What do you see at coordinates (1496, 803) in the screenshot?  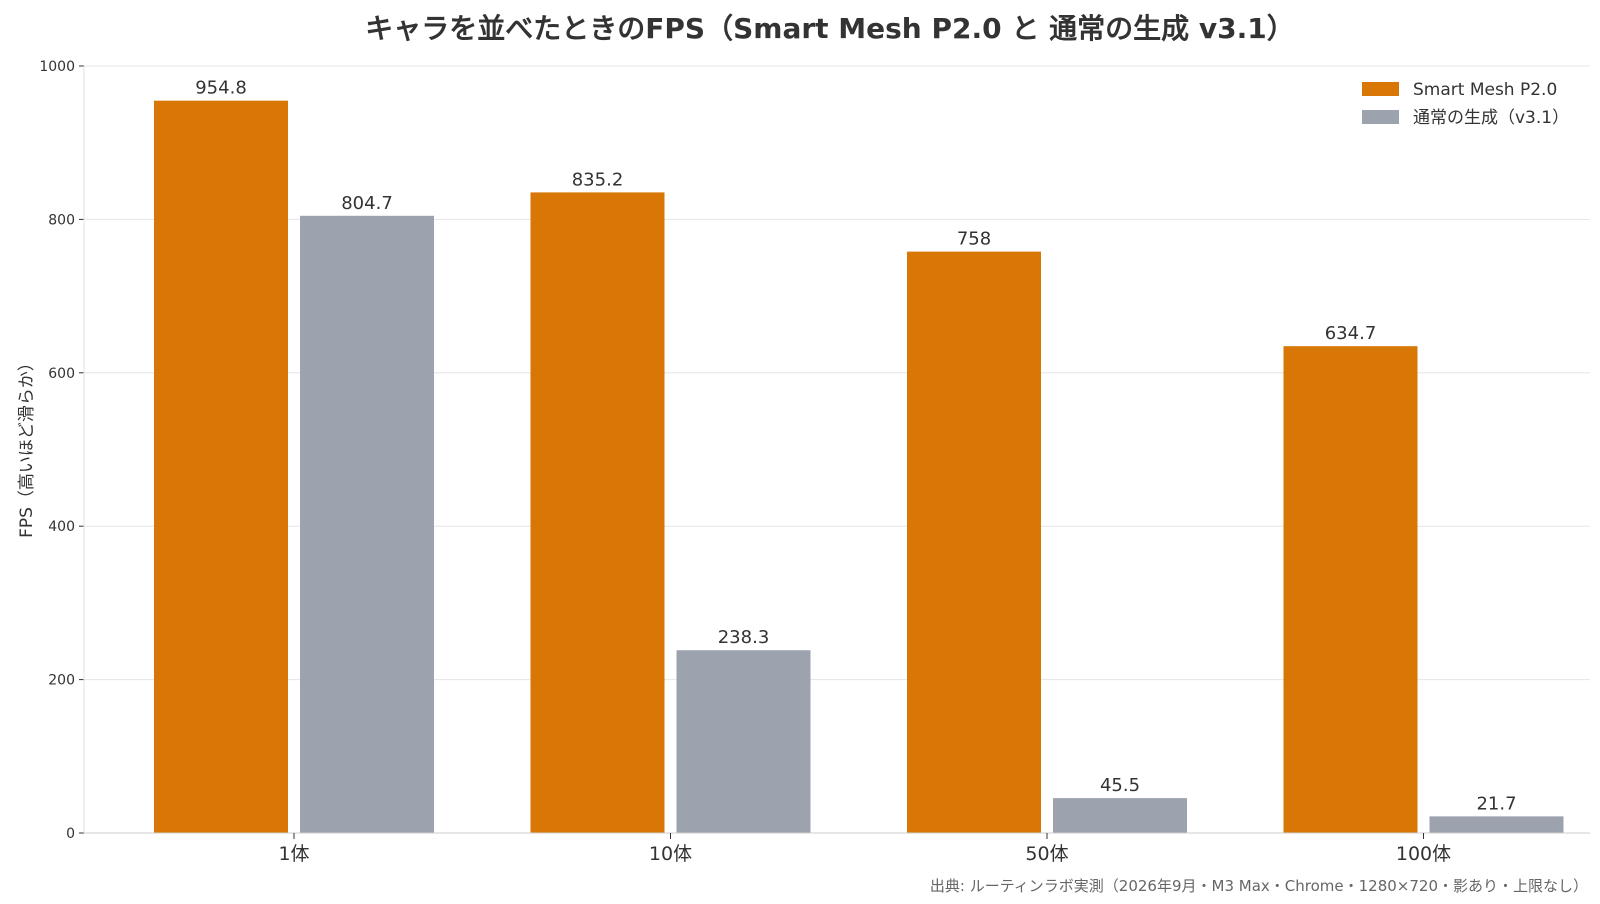 I see `data-label: 21.7` at bounding box center [1496, 803].